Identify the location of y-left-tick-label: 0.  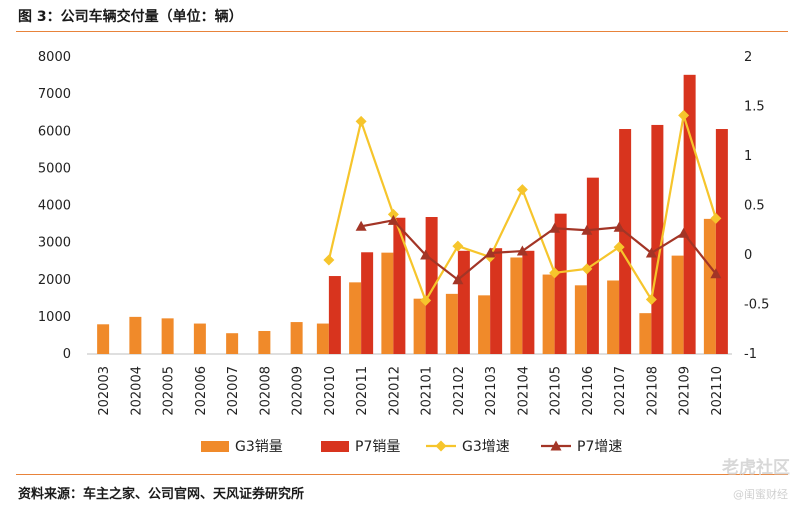
(67, 354).